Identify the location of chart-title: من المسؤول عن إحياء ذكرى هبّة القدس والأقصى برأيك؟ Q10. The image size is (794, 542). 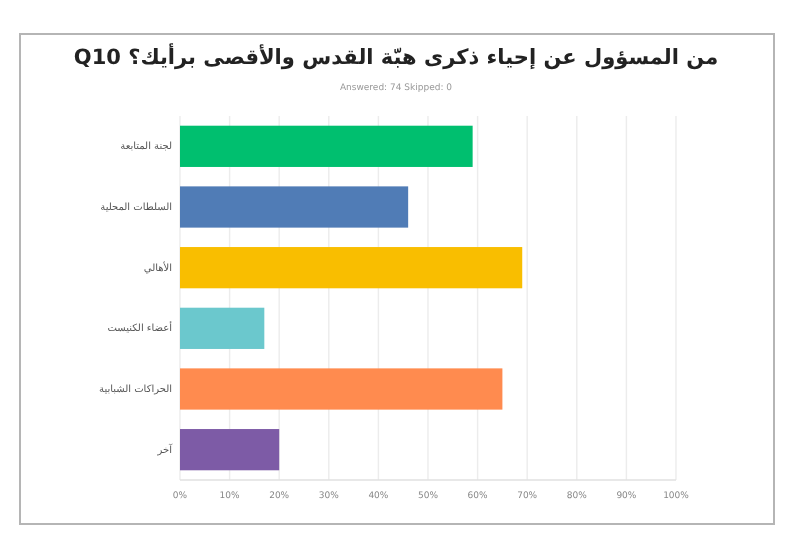
(396, 56).